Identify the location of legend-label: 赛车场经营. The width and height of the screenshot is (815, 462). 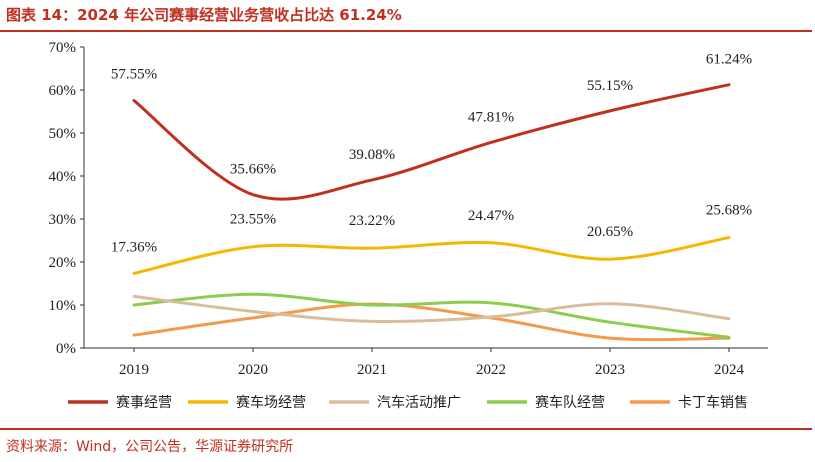
(271, 402).